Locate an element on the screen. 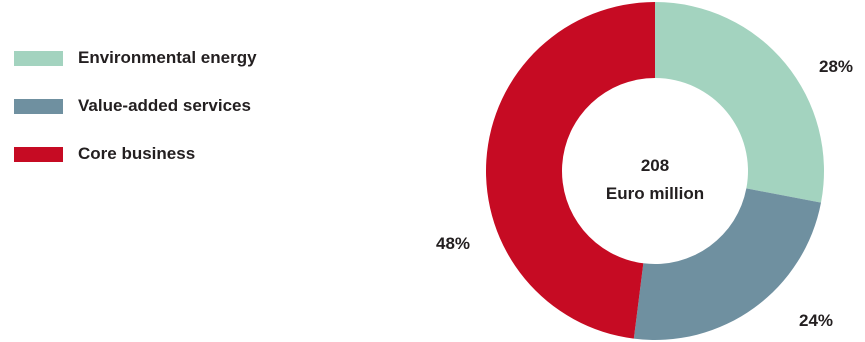 The width and height of the screenshot is (865, 342). pct-label-value-added-services: 24% is located at coordinates (816, 320).